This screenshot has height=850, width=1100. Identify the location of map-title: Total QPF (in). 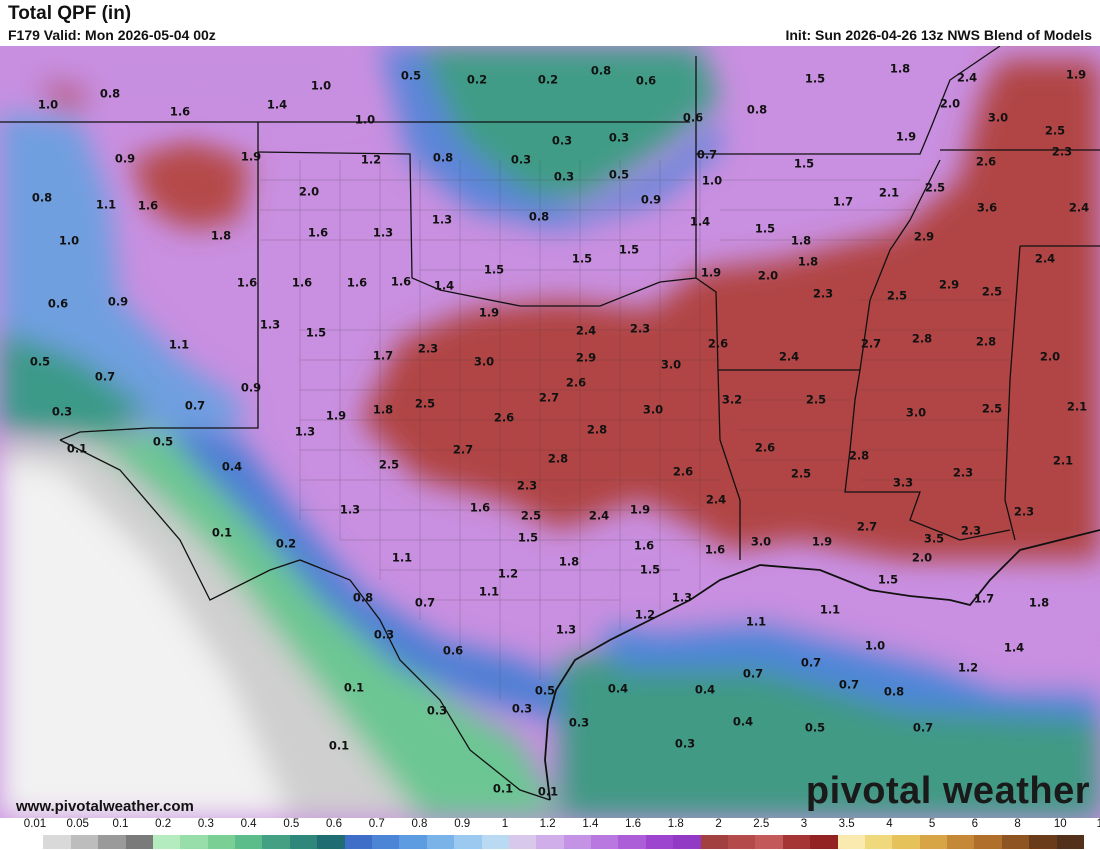
(70, 13).